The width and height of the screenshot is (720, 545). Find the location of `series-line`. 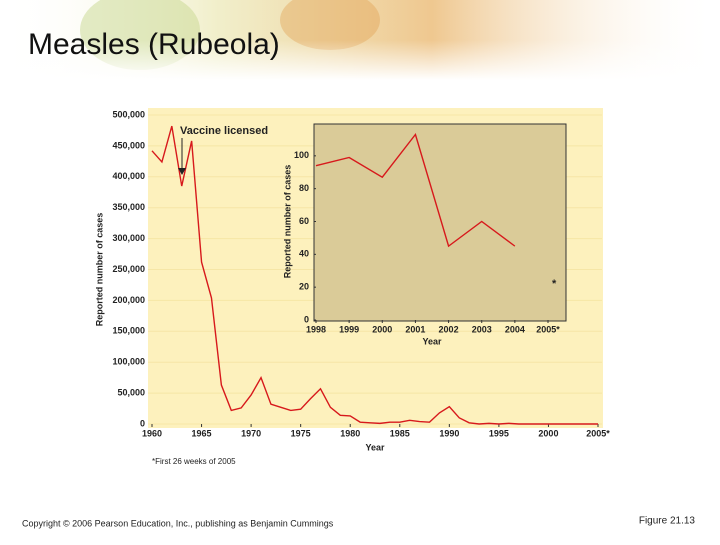

series-line is located at coordinates (415, 190).